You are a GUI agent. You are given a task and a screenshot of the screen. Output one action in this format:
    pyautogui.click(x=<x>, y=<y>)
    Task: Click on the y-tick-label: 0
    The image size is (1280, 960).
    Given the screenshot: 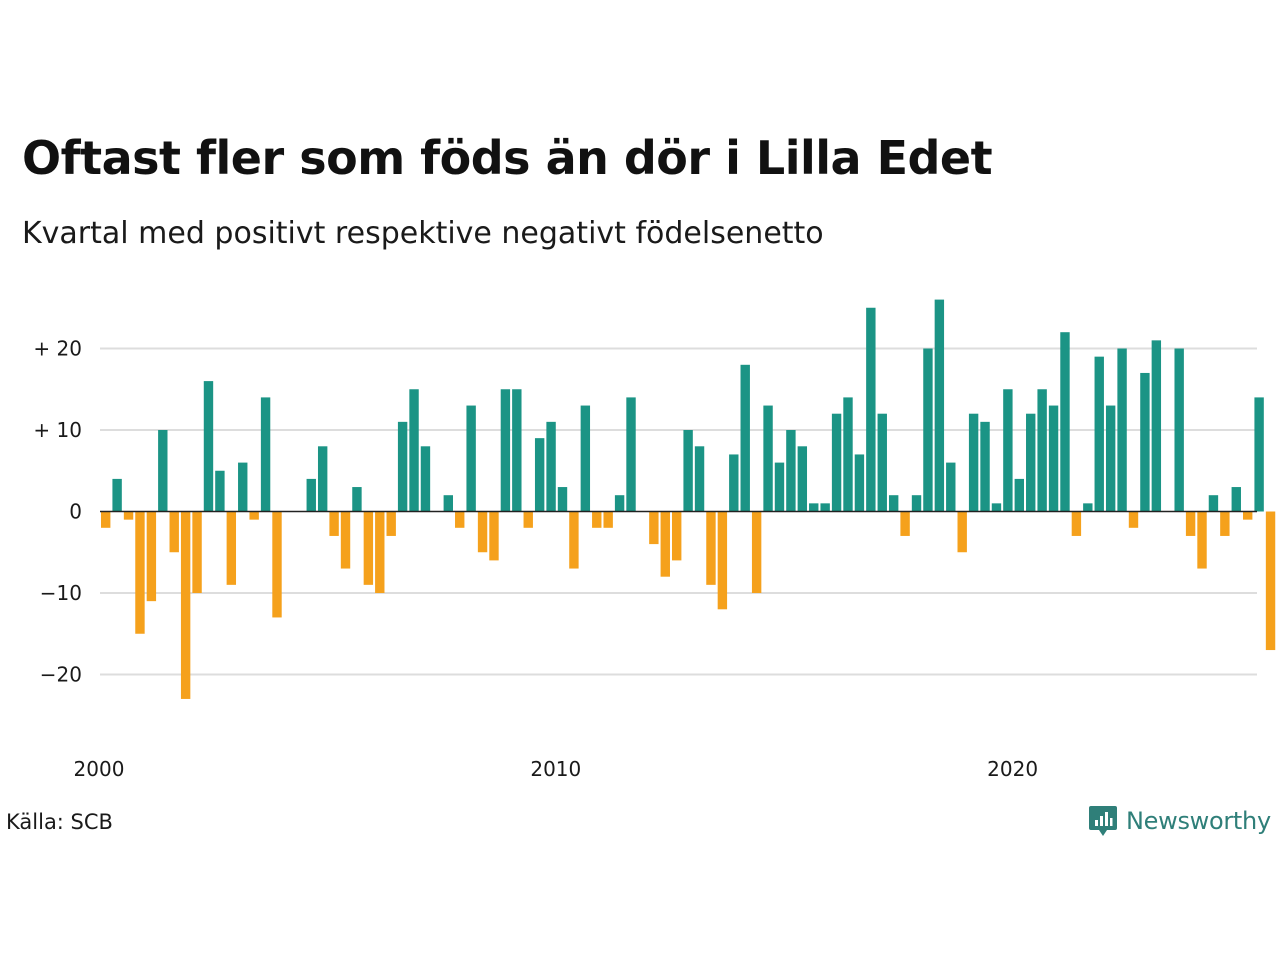 What is the action you would take?
    pyautogui.click(x=75, y=512)
    